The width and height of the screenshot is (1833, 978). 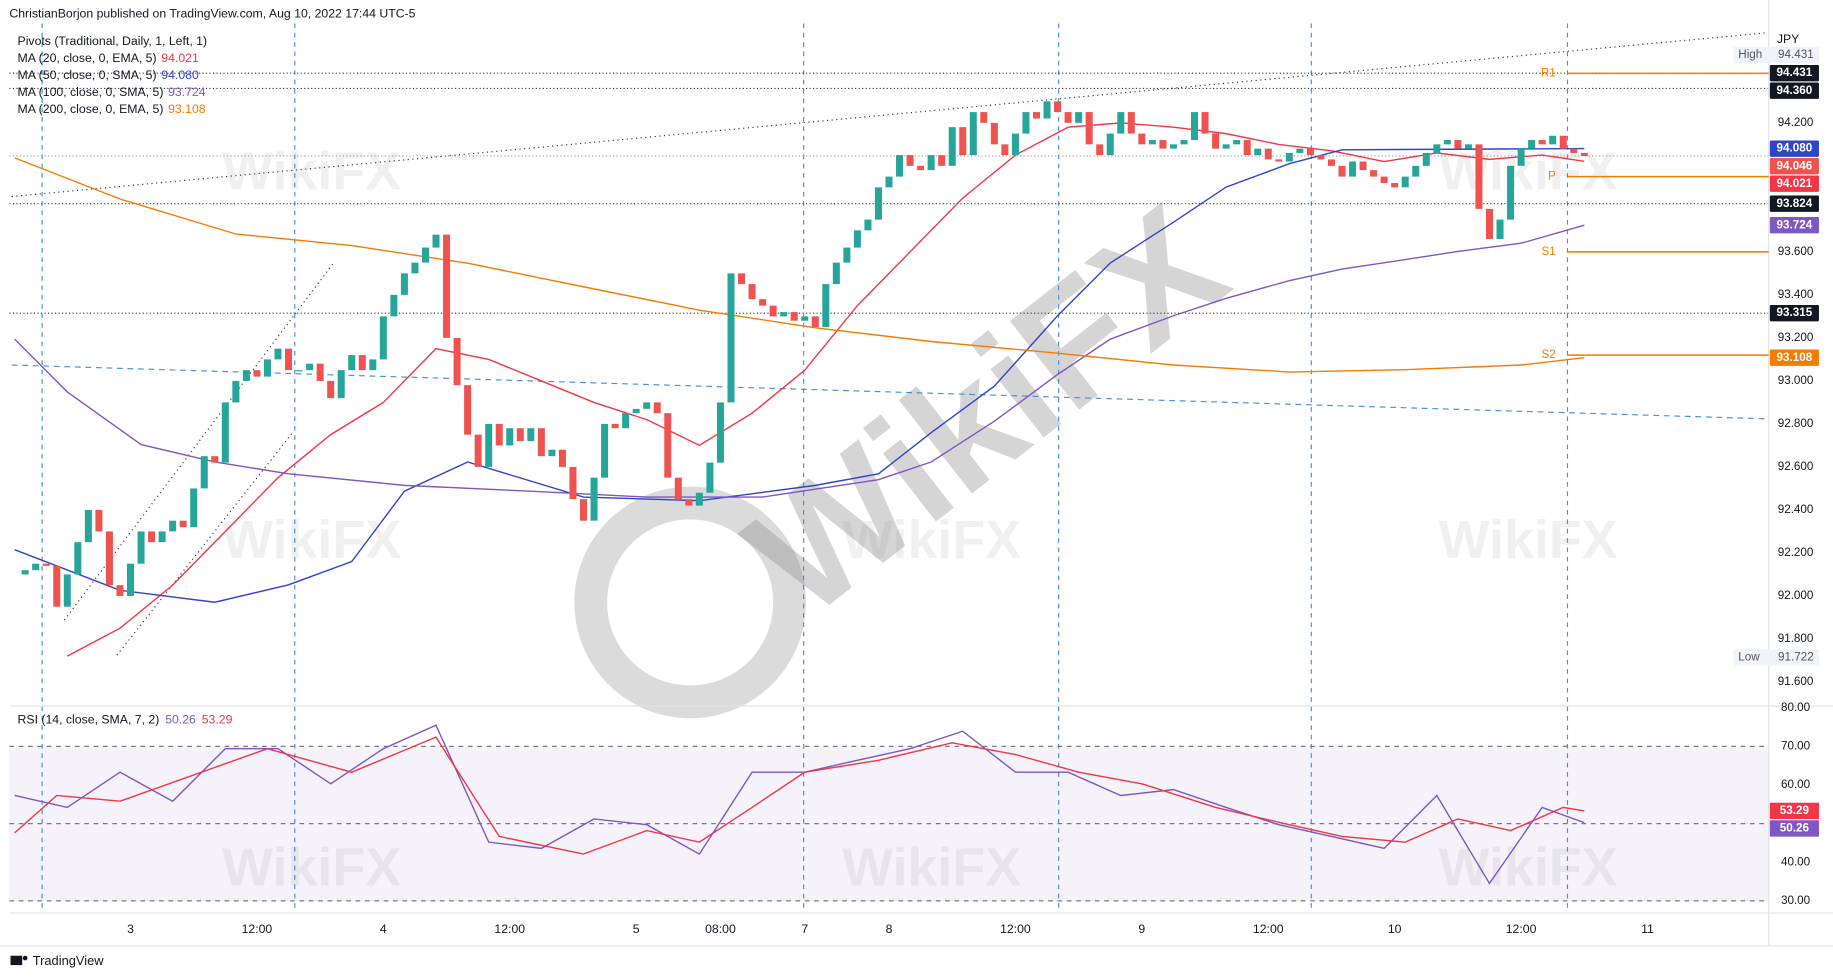 What do you see at coordinates (1552, 176) in the screenshot?
I see `pivot-label: P` at bounding box center [1552, 176].